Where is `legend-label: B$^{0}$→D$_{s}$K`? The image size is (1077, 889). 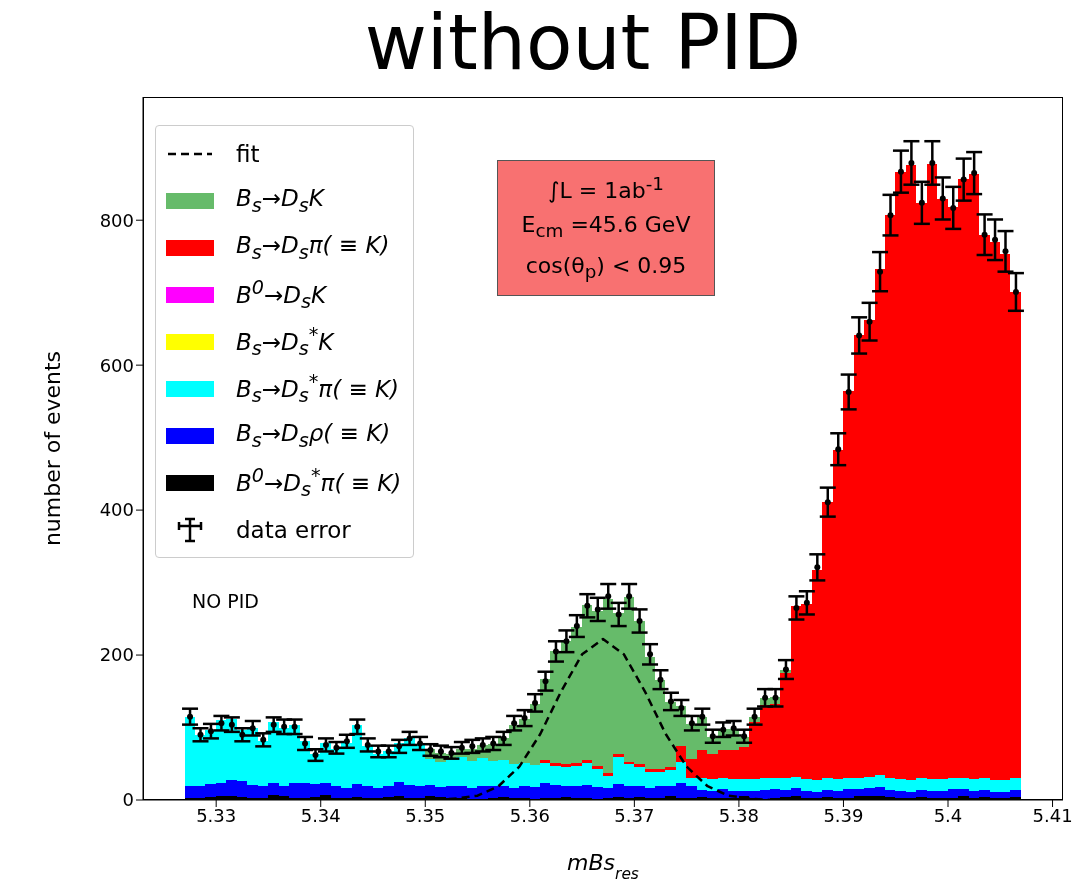
legend-label: B$^{0}$→D$_{s}$K is located at coordinates (281, 294).